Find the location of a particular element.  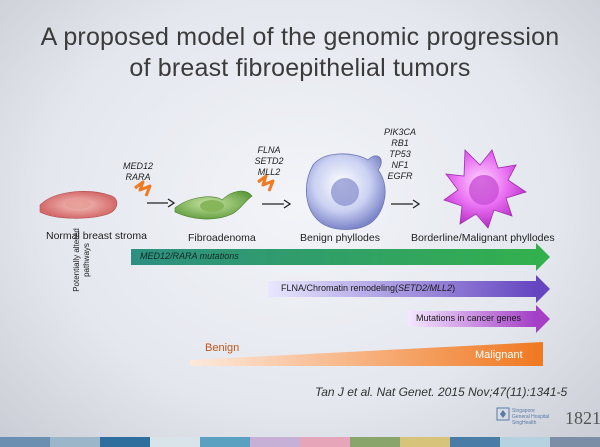

pathways-axis-label: Potentially altered pathways is located at coordinates (81, 260).